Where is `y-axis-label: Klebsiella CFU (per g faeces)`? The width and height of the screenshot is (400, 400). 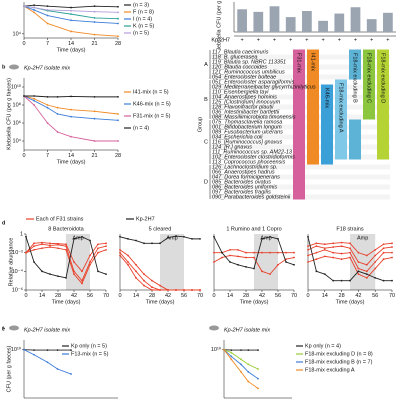
y-axis-label: Klebsiella CFU (per g faeces) is located at coordinates (219, 26).